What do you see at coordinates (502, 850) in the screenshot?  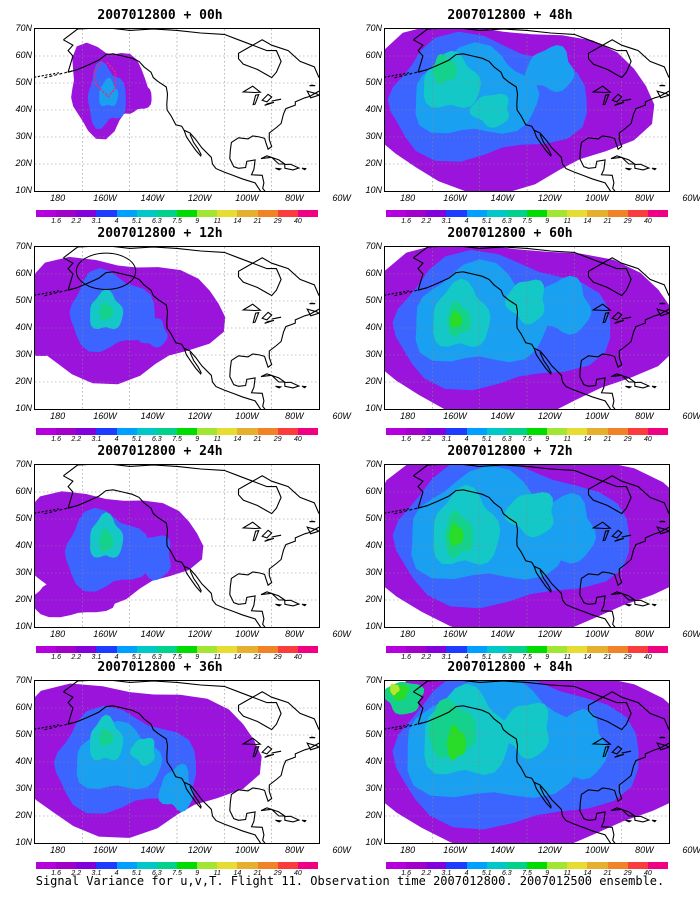 I see `longitude-label: 140W` at bounding box center [502, 850].